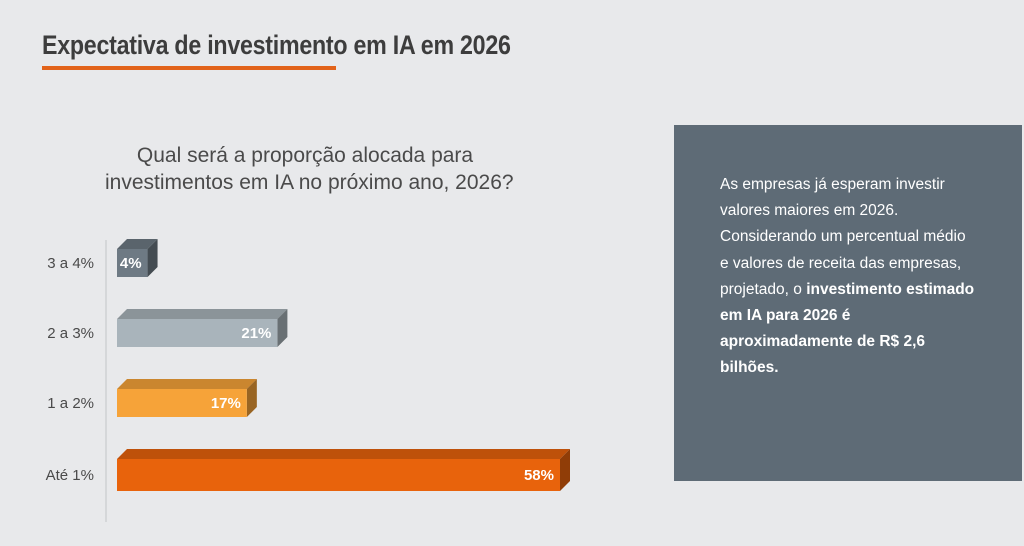 This screenshot has width=1024, height=546. What do you see at coordinates (305, 155) in the screenshot?
I see `question-line-1: Qual será a proporção alocada para` at bounding box center [305, 155].